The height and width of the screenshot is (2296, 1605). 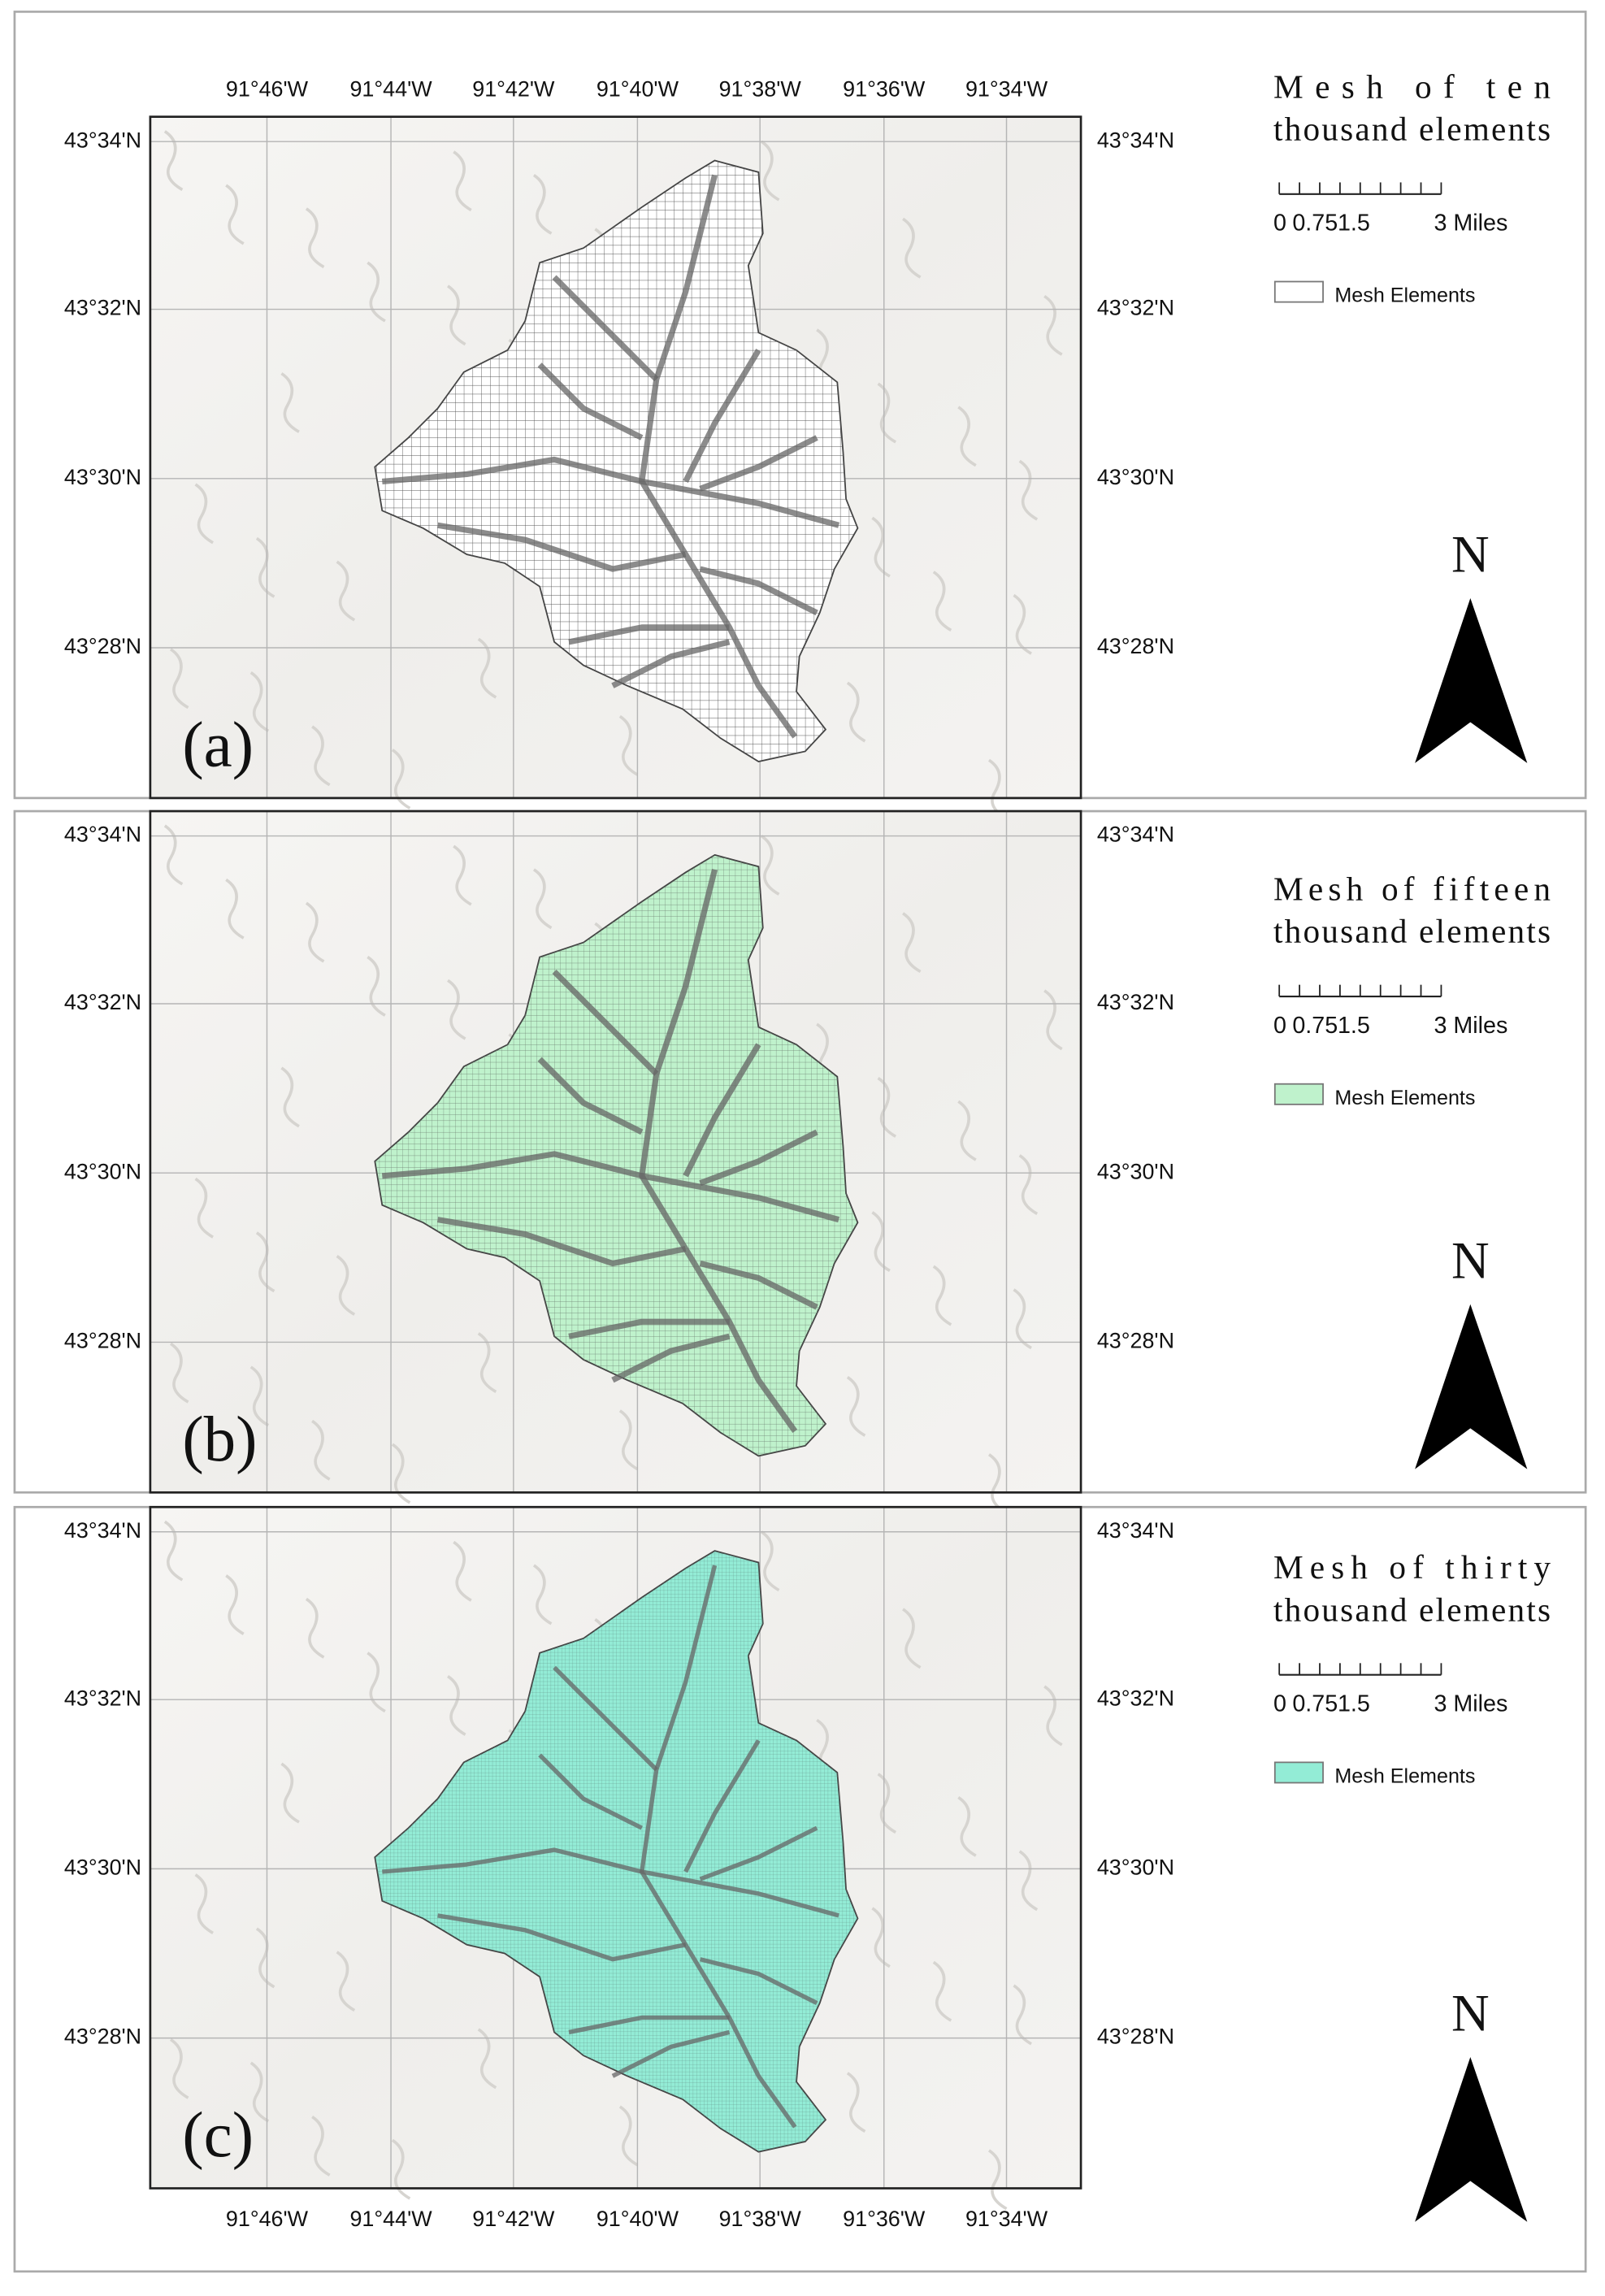 What do you see at coordinates (1412, 1567) in the screenshot?
I see `legend-title: Mesh of thirty` at bounding box center [1412, 1567].